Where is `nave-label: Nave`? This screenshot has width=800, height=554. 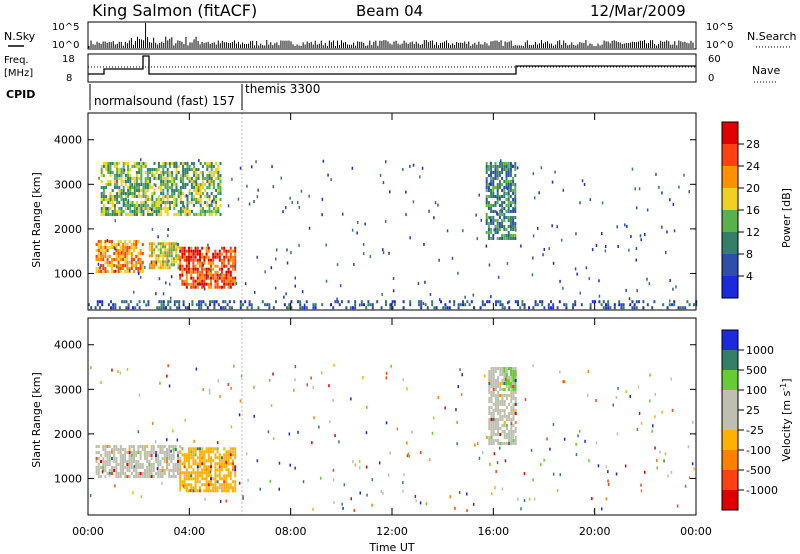 nave-label: Nave is located at coordinates (766, 70).